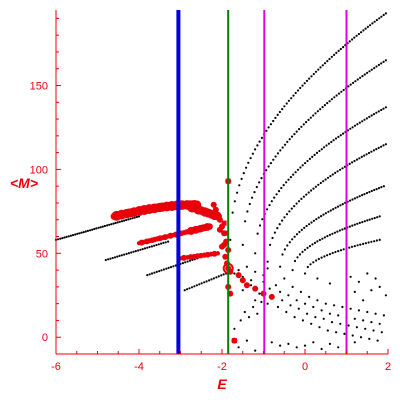  I want to click on x-tick-label: -2, so click(222, 367).